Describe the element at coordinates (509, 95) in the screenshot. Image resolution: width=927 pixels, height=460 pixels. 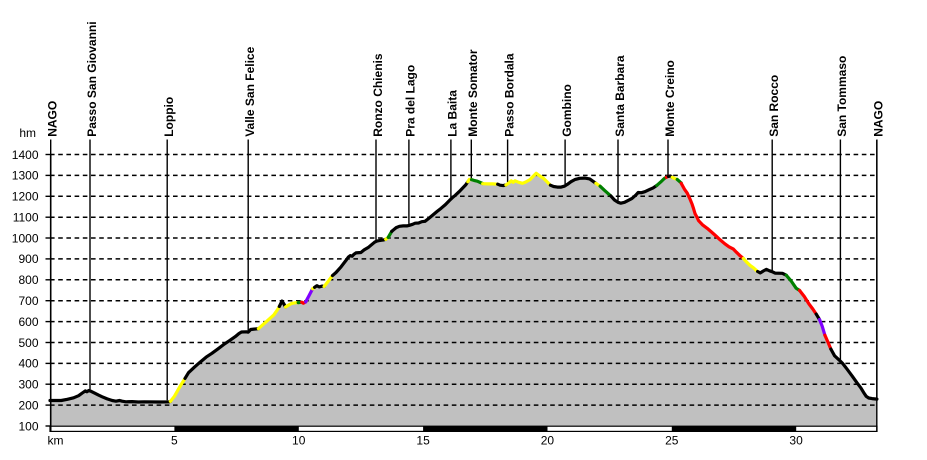
I see `svg-text: Passo Bordala` at that location.